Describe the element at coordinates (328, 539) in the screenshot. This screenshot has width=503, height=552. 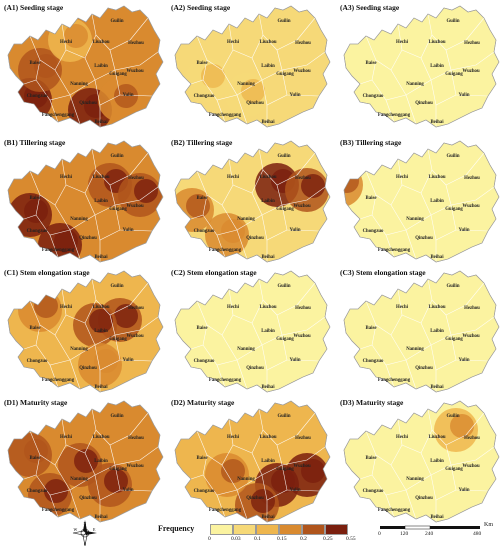
I see `legend-tick: 0.25` at that location.